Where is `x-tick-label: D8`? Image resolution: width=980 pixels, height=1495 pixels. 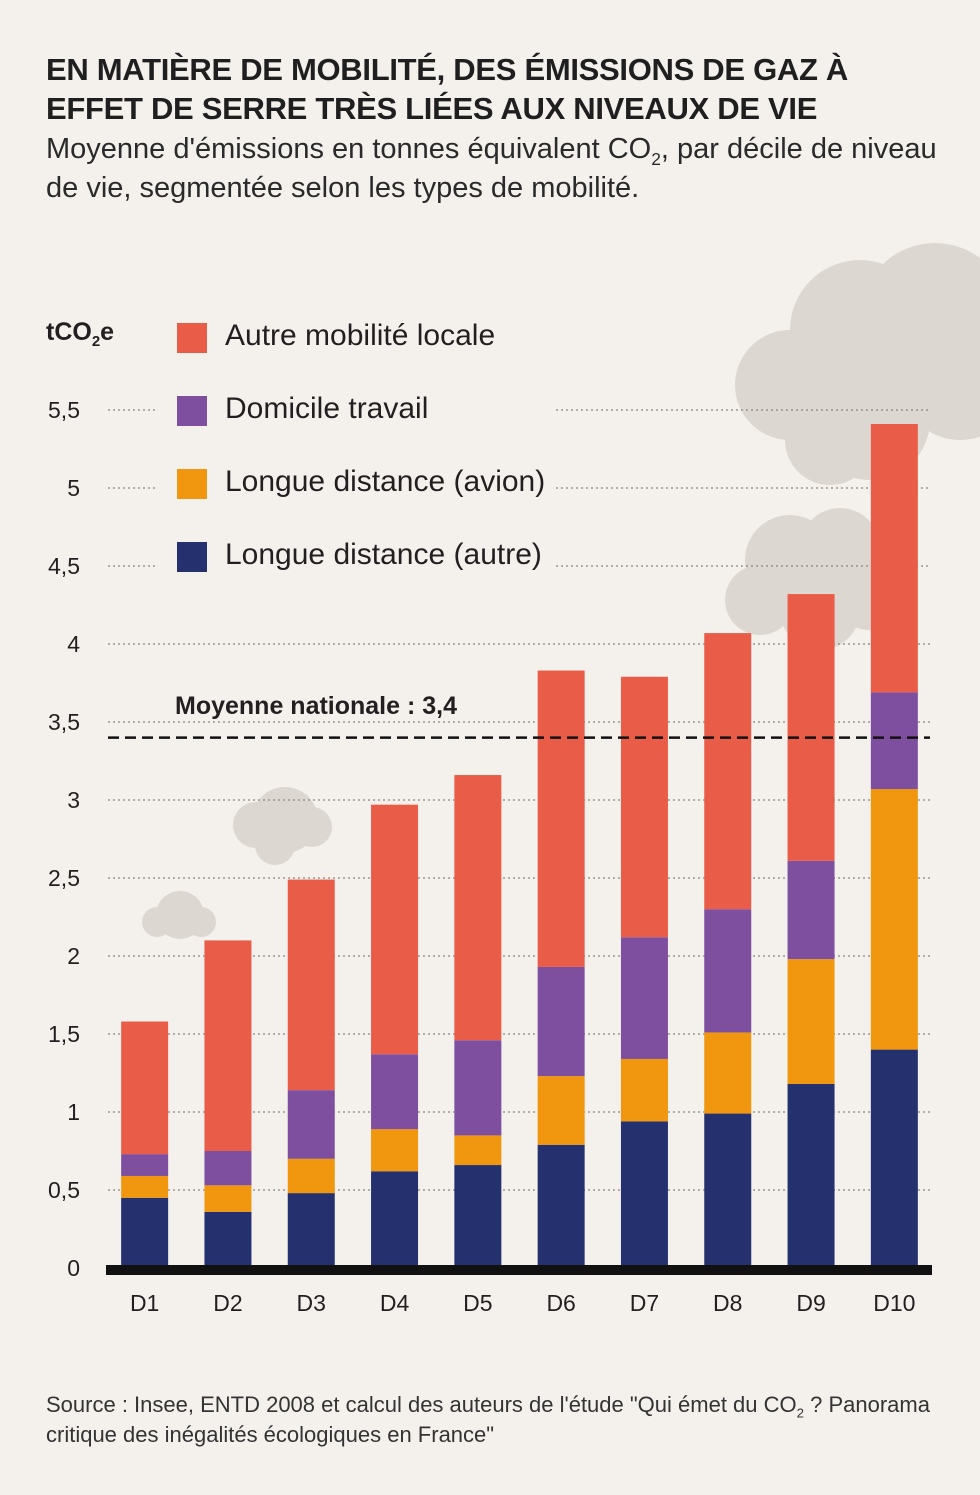
x-tick-label: D8 is located at coordinates (727, 1303).